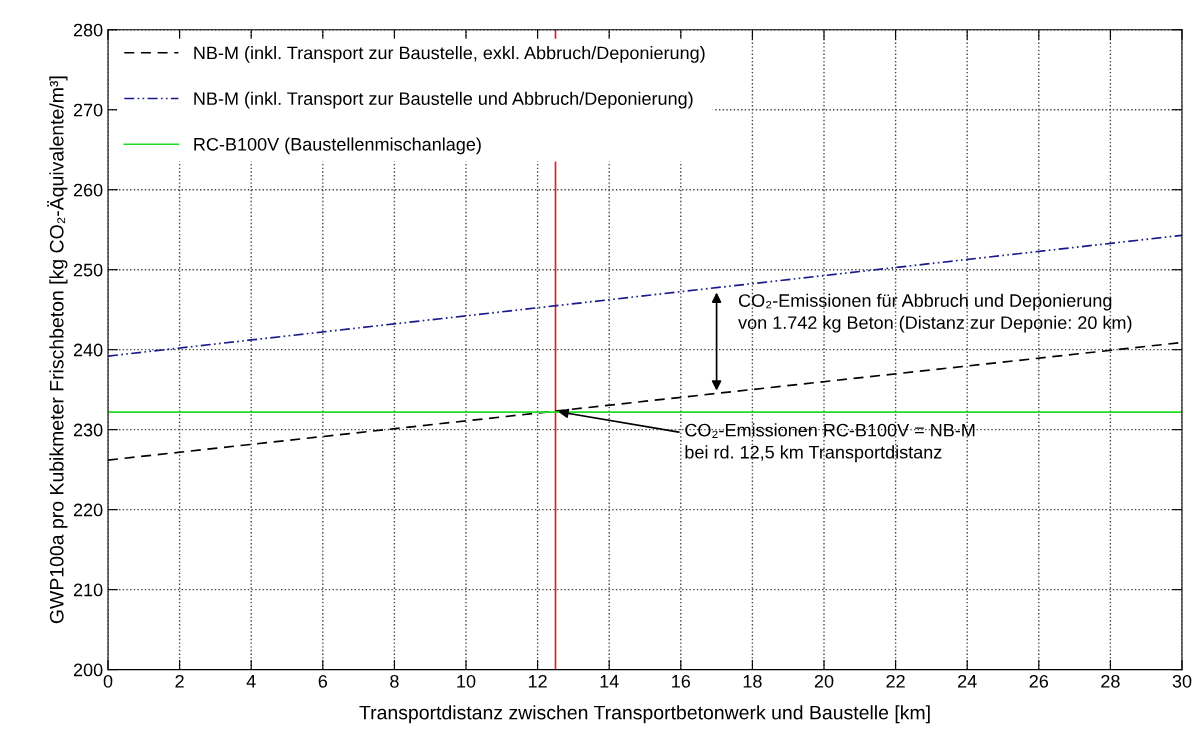 The width and height of the screenshot is (1200, 744). What do you see at coordinates (752, 681) in the screenshot?
I see `x-tick-label: 18` at bounding box center [752, 681].